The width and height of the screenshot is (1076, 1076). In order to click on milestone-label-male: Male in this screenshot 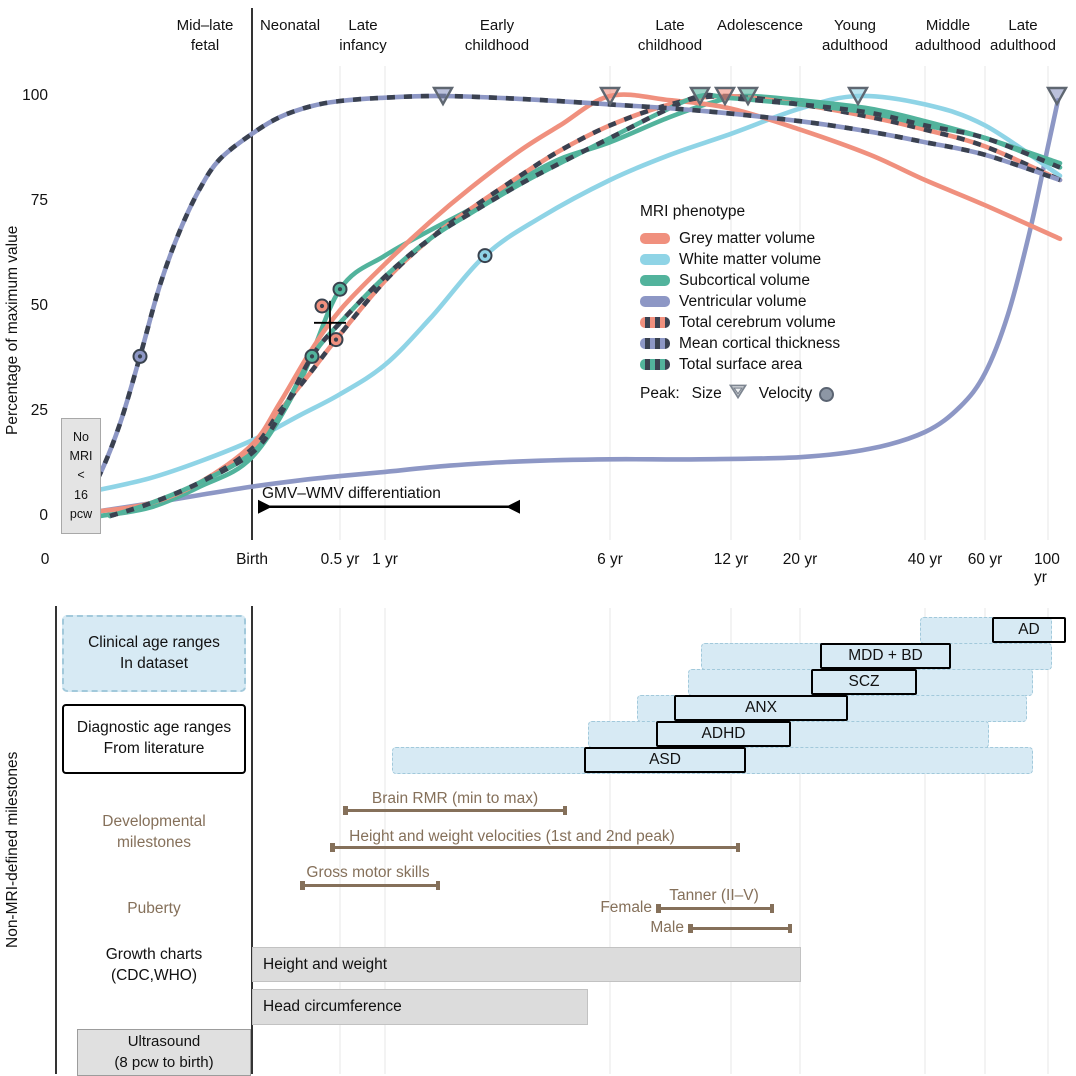, I will do `click(667, 927)`.